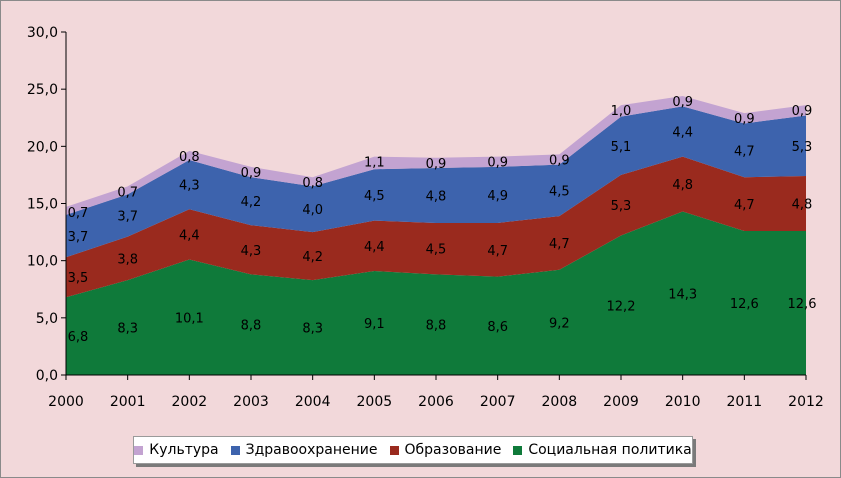 The height and width of the screenshot is (478, 841). I want to click on y-tick-label: 25,0, so click(42, 90).